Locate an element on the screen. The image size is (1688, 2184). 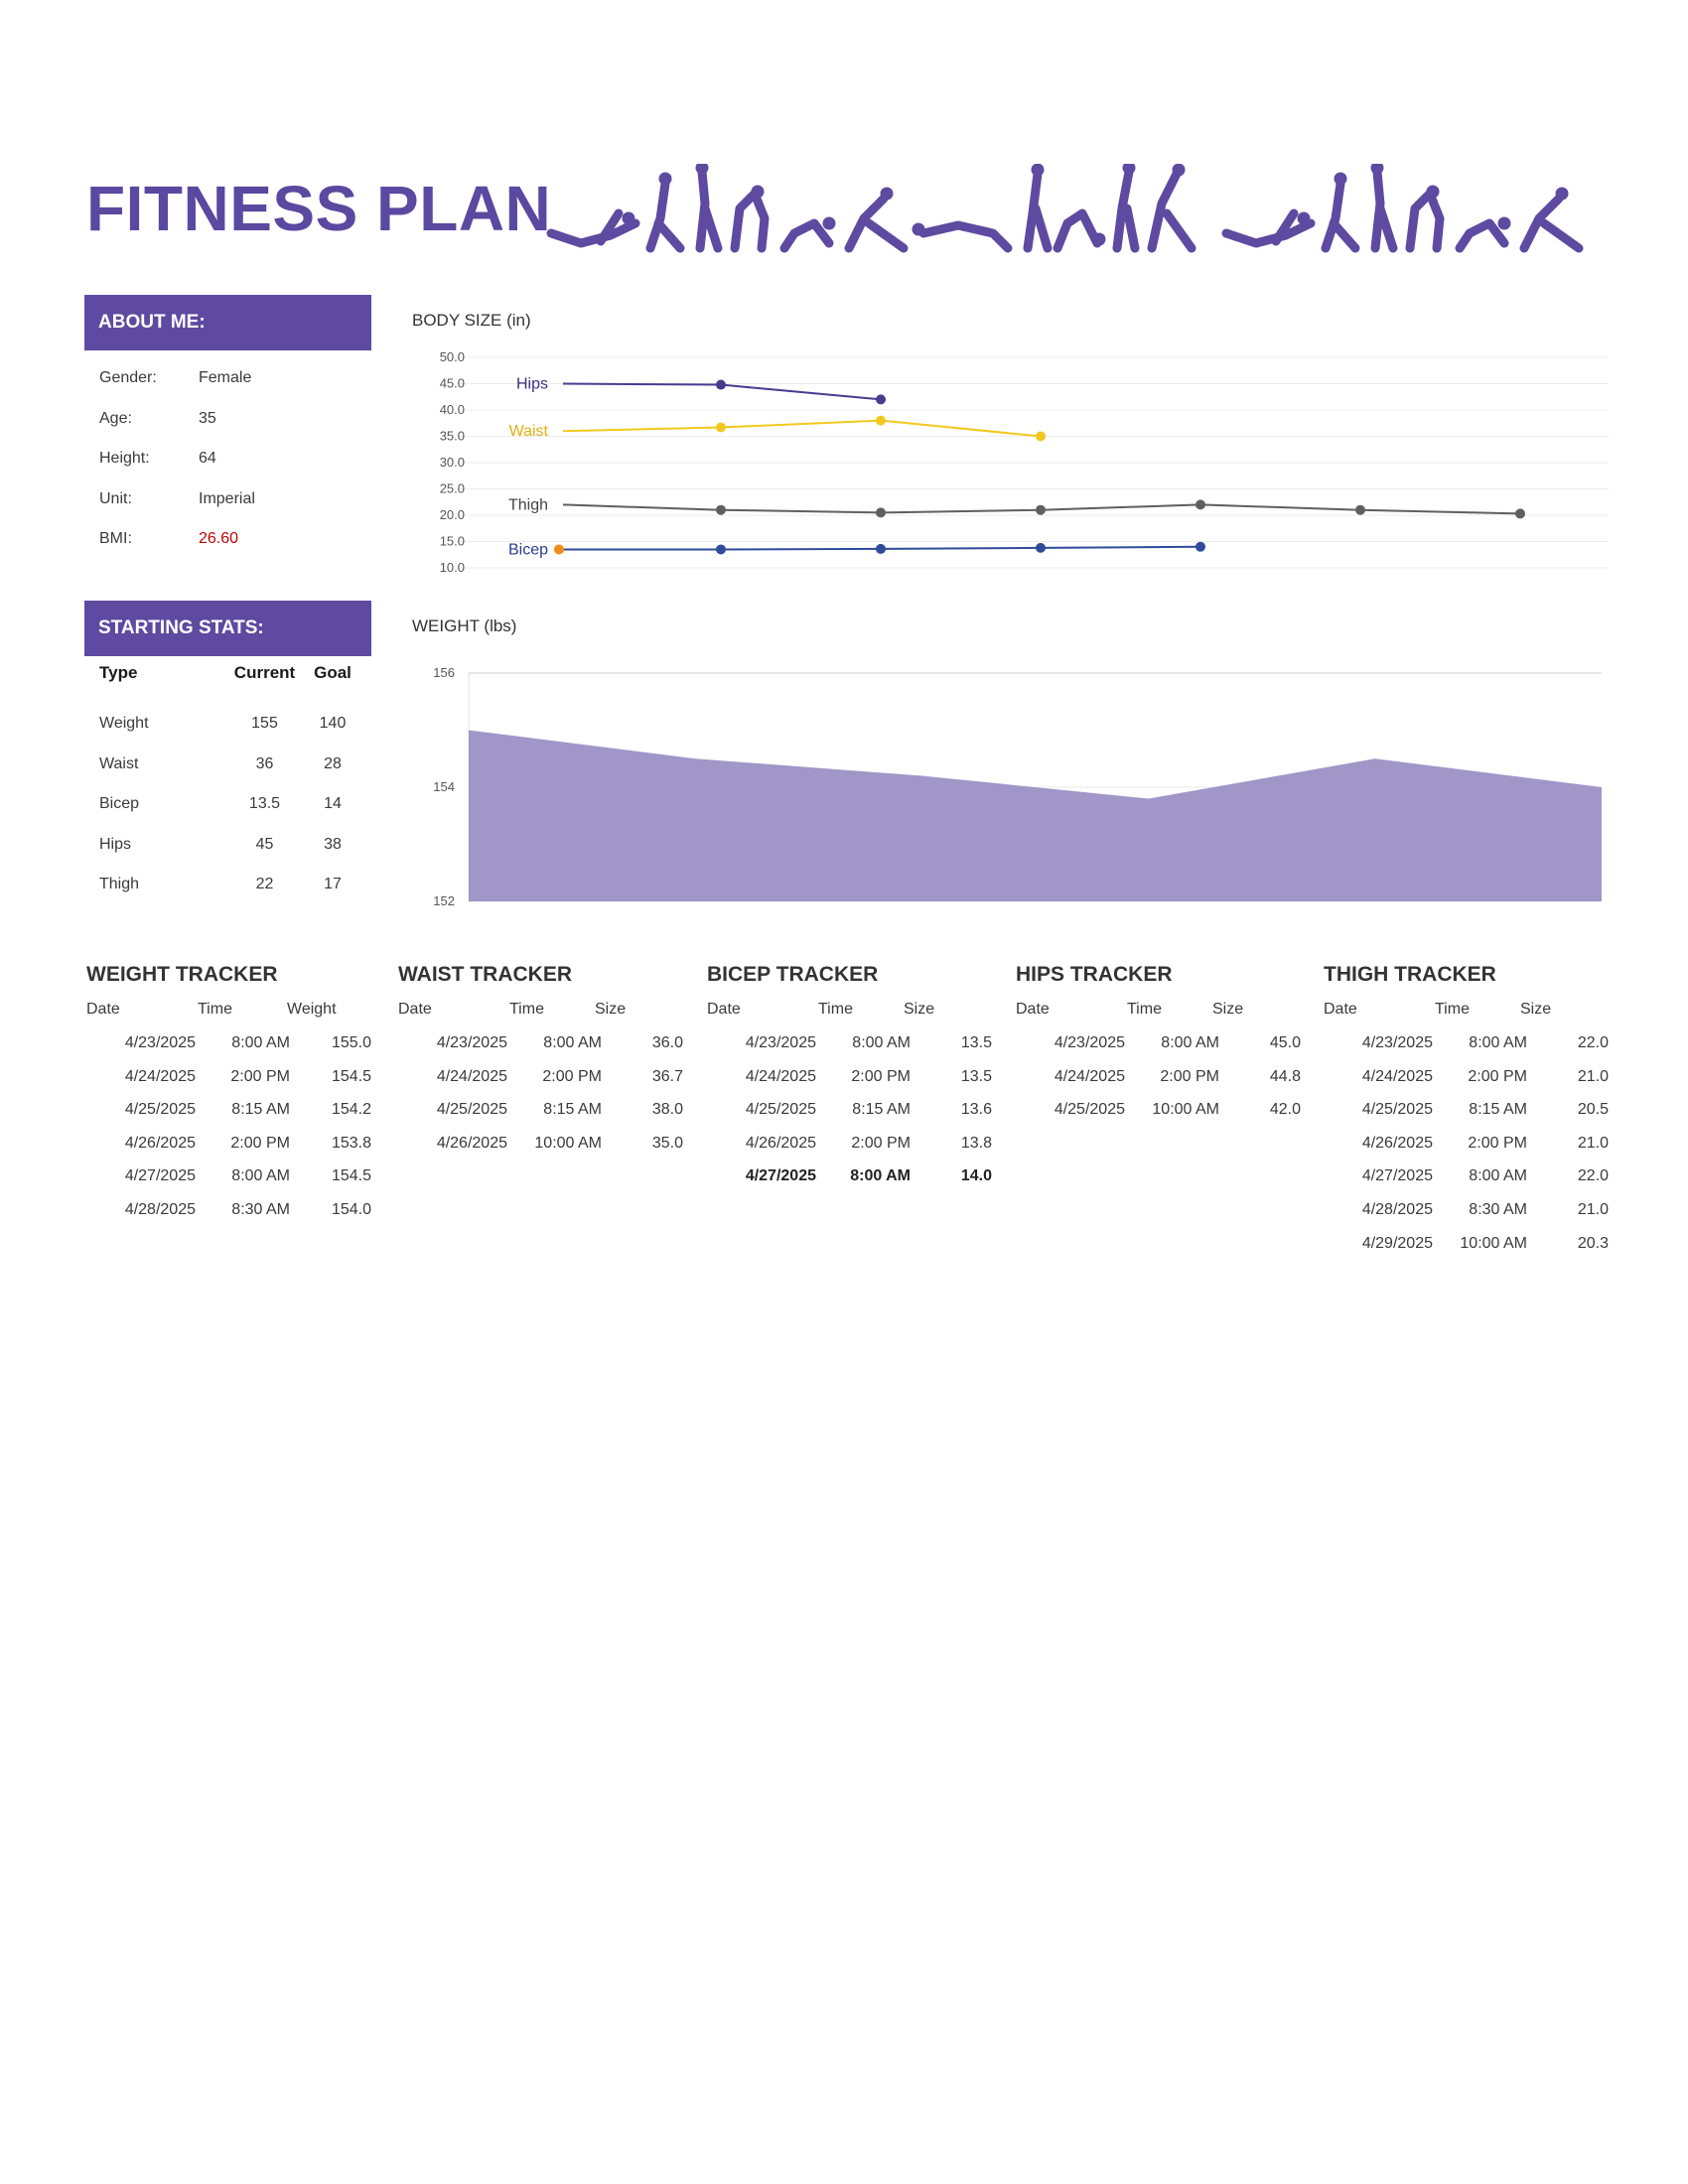
weight-tracker-column-header: Weight is located at coordinates (312, 1009).